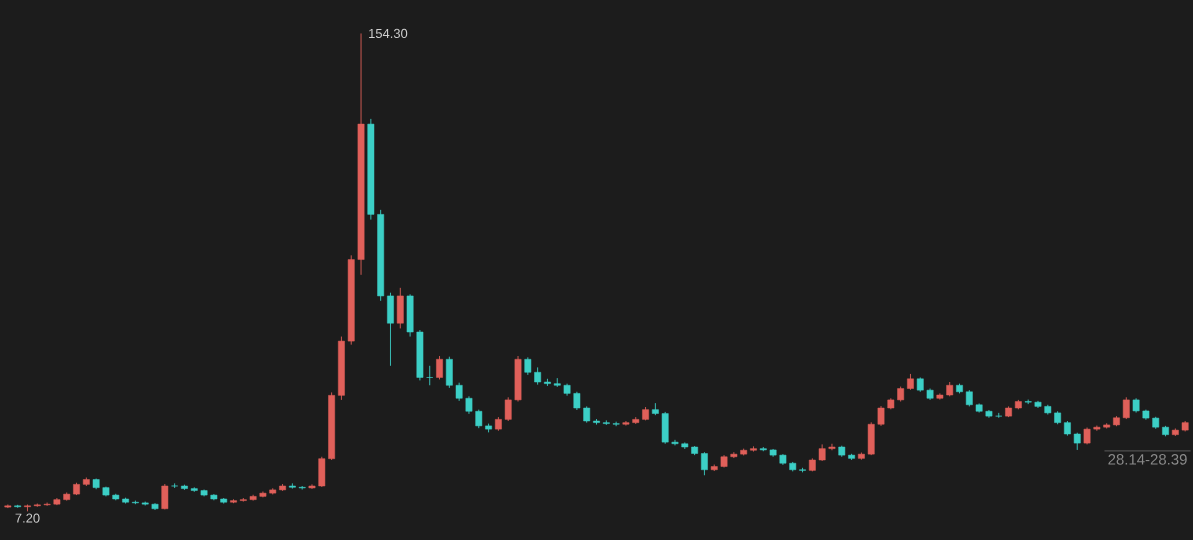 This screenshot has width=1193, height=540. What do you see at coordinates (1147, 459) in the screenshot?
I see `annotation: 28.14-28.39` at bounding box center [1147, 459].